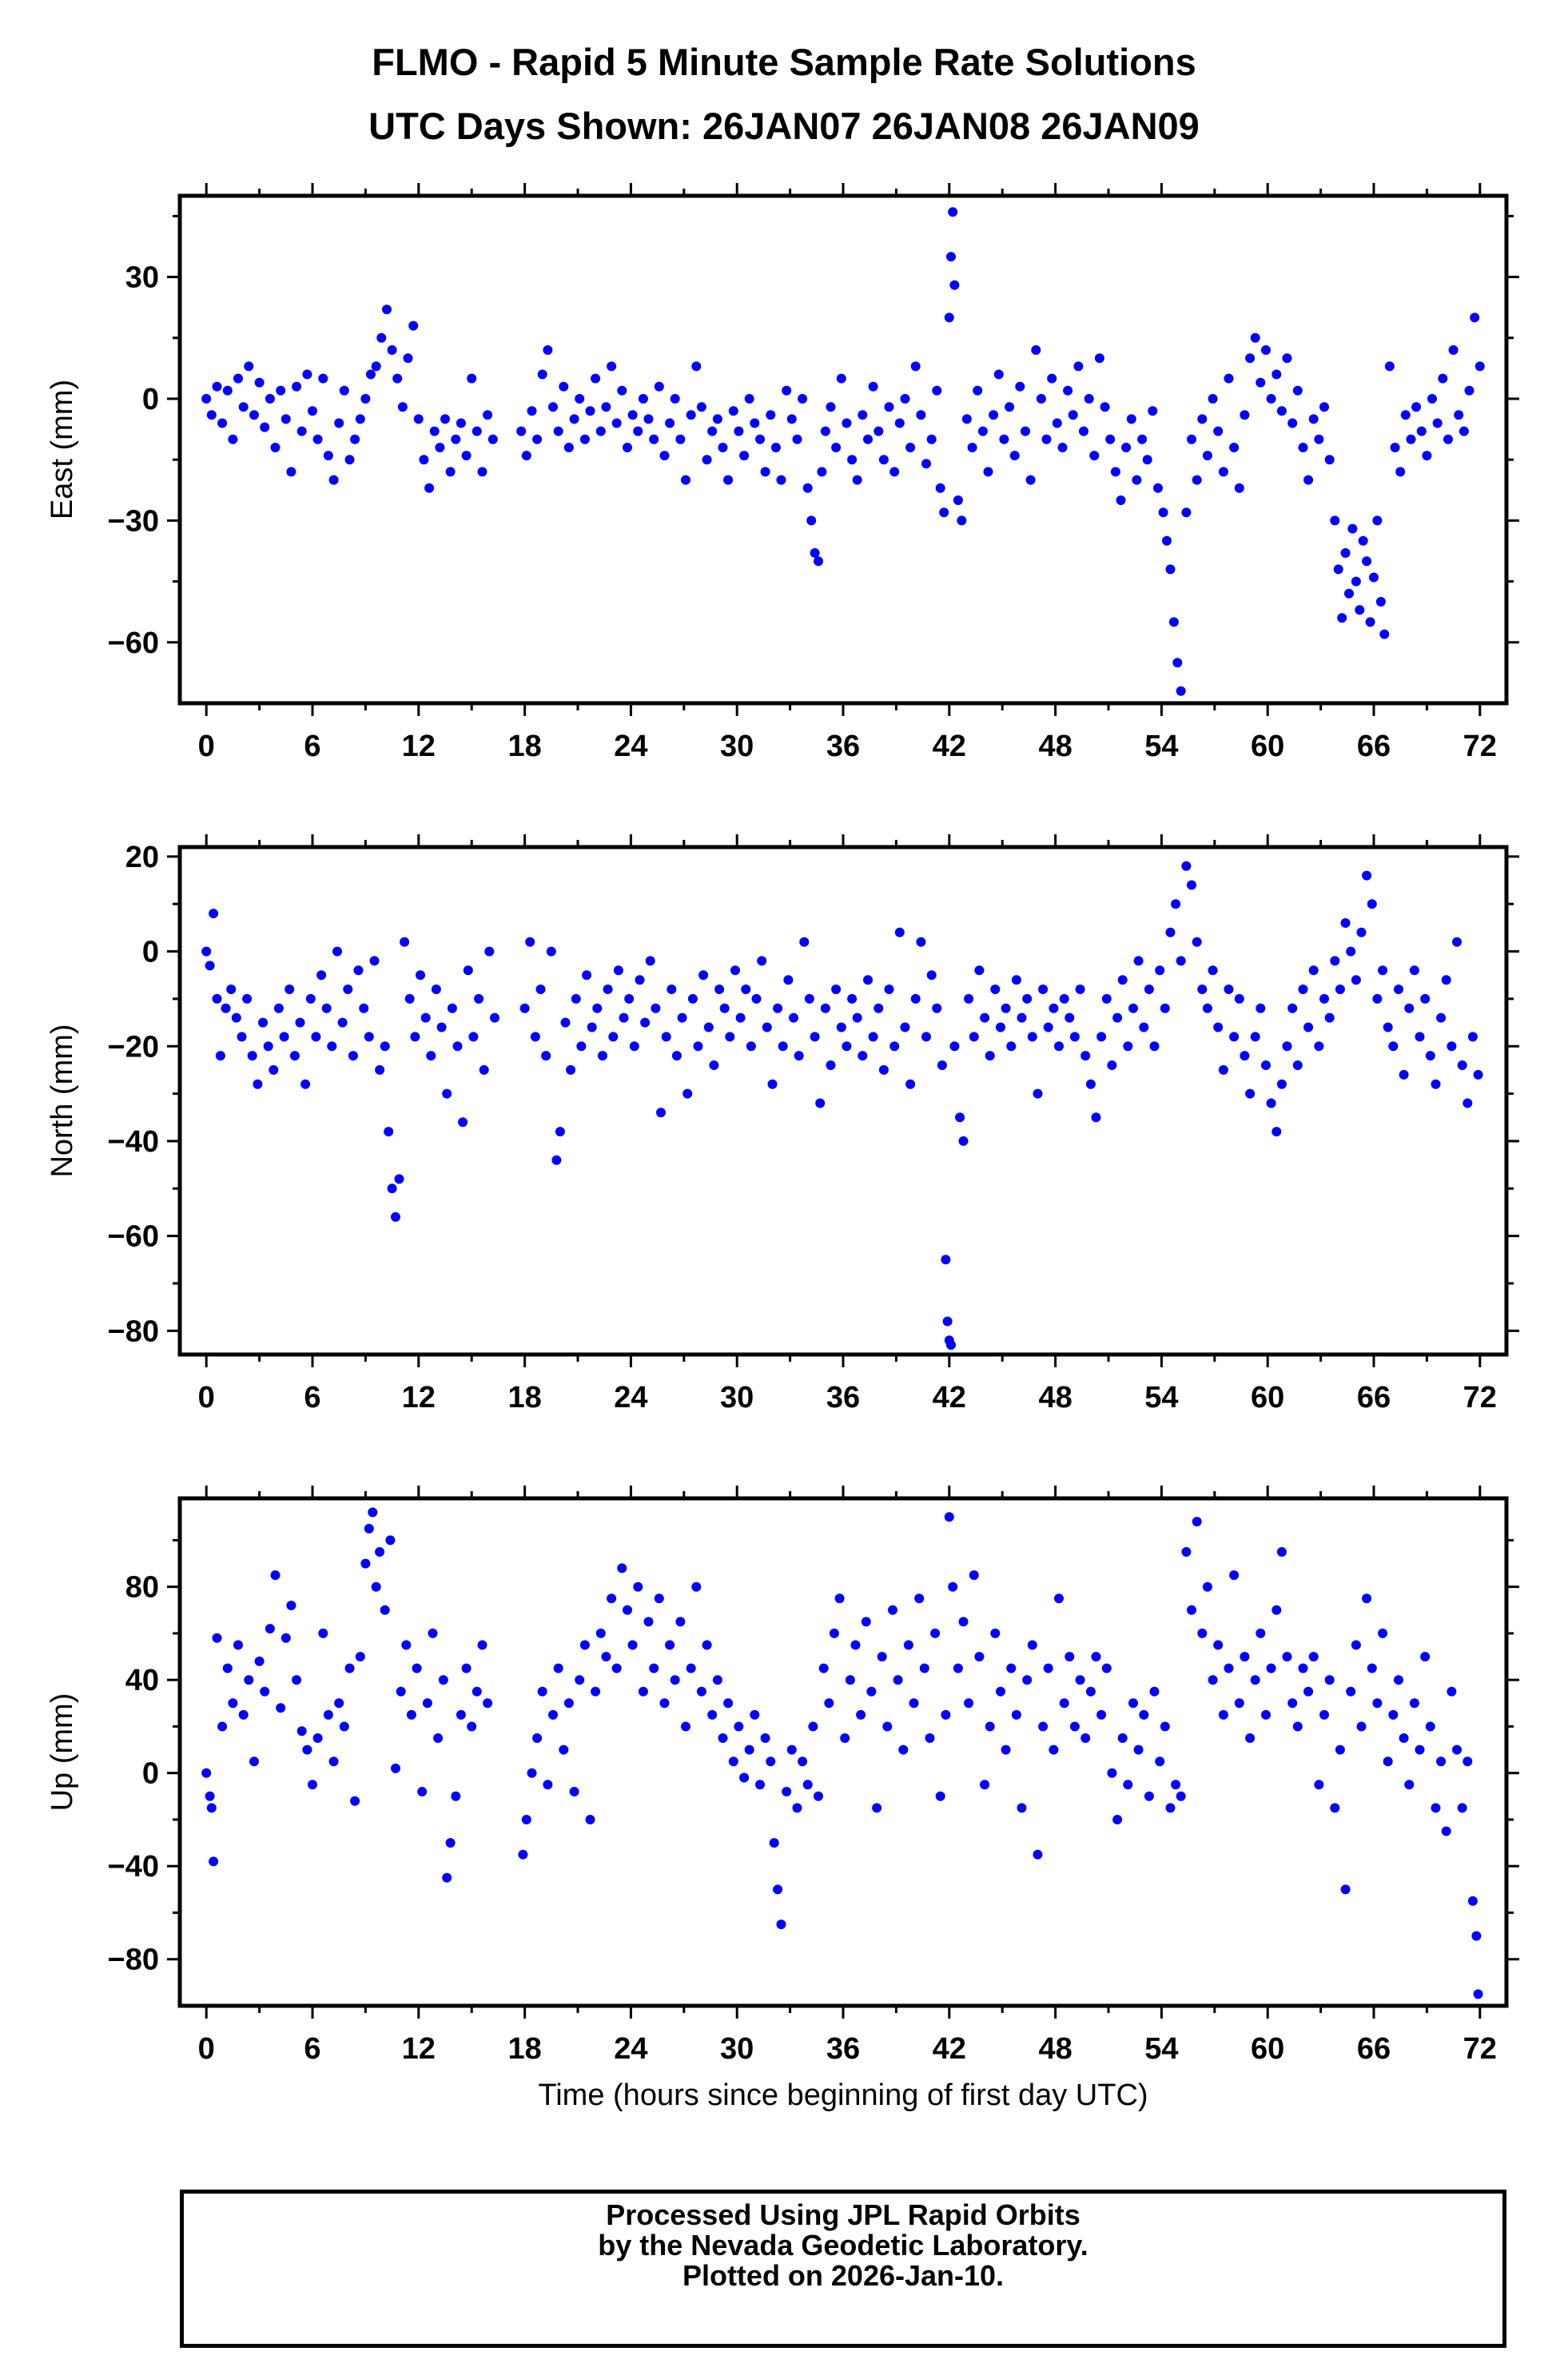 Image resolution: width=1568 pixels, height=2367 pixels. I want to click on x-tick-label: 48, so click(1055, 2049).